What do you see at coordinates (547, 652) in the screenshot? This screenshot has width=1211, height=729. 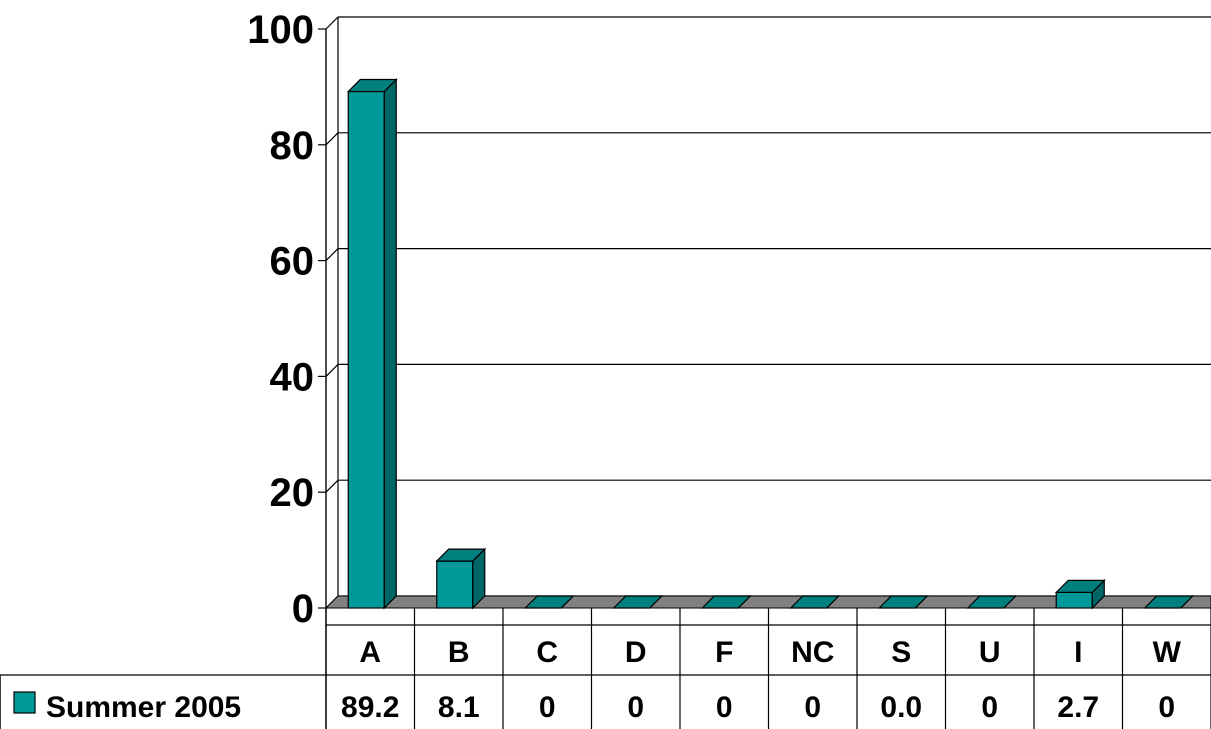 I see `x-tick-label: C` at bounding box center [547, 652].